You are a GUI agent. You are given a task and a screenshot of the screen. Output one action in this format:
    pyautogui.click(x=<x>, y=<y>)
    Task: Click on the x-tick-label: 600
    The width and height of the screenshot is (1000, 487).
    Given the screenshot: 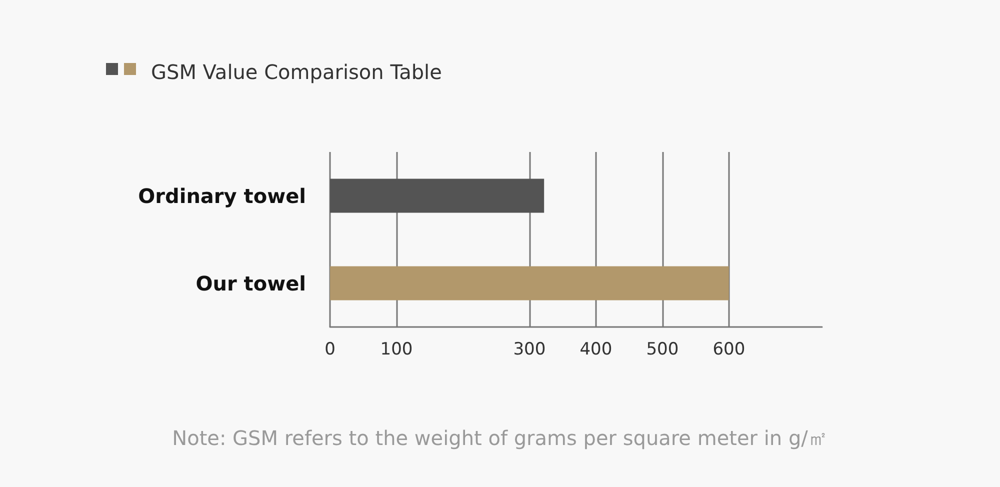 What is the action you would take?
    pyautogui.click(x=729, y=350)
    